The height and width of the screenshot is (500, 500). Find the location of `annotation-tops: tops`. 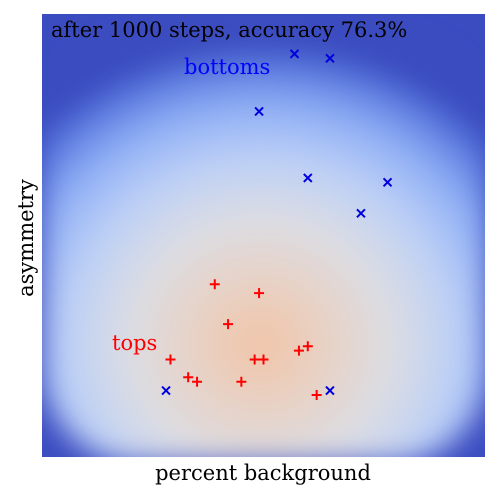

annotation-tops: tops is located at coordinates (134, 343).